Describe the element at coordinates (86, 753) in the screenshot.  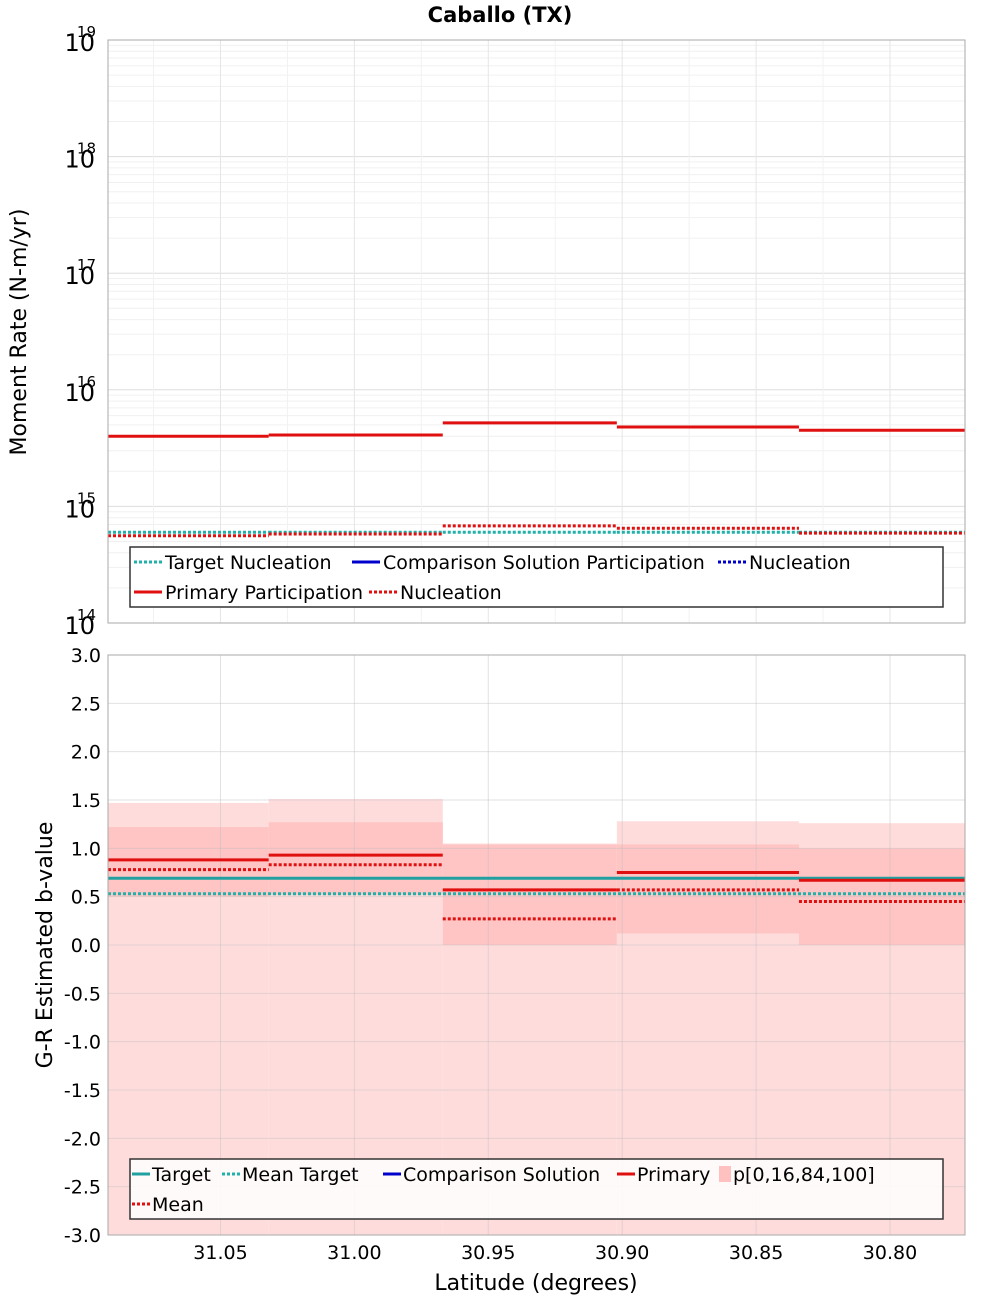
I see `bottom-y-tick-label: 2.0` at that location.